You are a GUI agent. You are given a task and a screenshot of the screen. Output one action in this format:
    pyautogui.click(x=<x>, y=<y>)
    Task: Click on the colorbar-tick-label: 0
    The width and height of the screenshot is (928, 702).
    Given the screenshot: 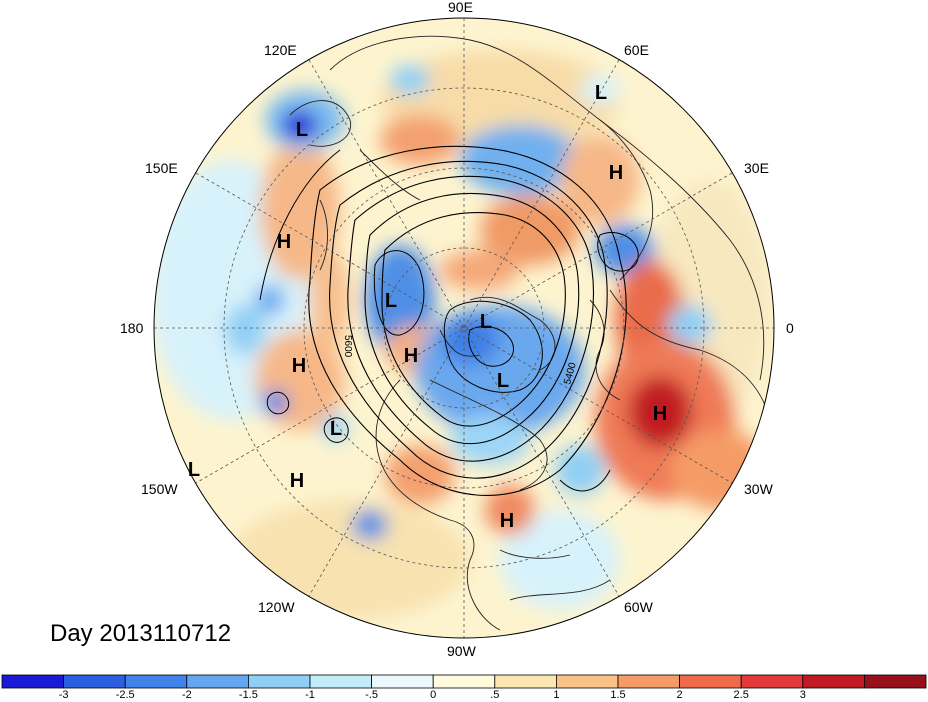 What is the action you would take?
    pyautogui.click(x=433, y=695)
    